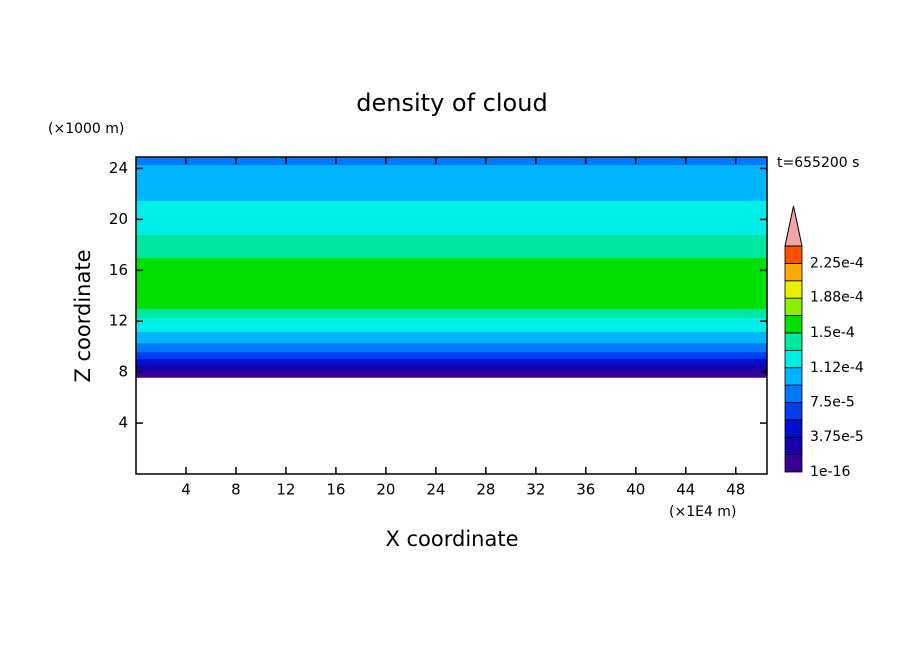 The height and width of the screenshot is (654, 904). What do you see at coordinates (832, 333) in the screenshot?
I see `colorbar-tick-label: 1.5e-4` at bounding box center [832, 333].